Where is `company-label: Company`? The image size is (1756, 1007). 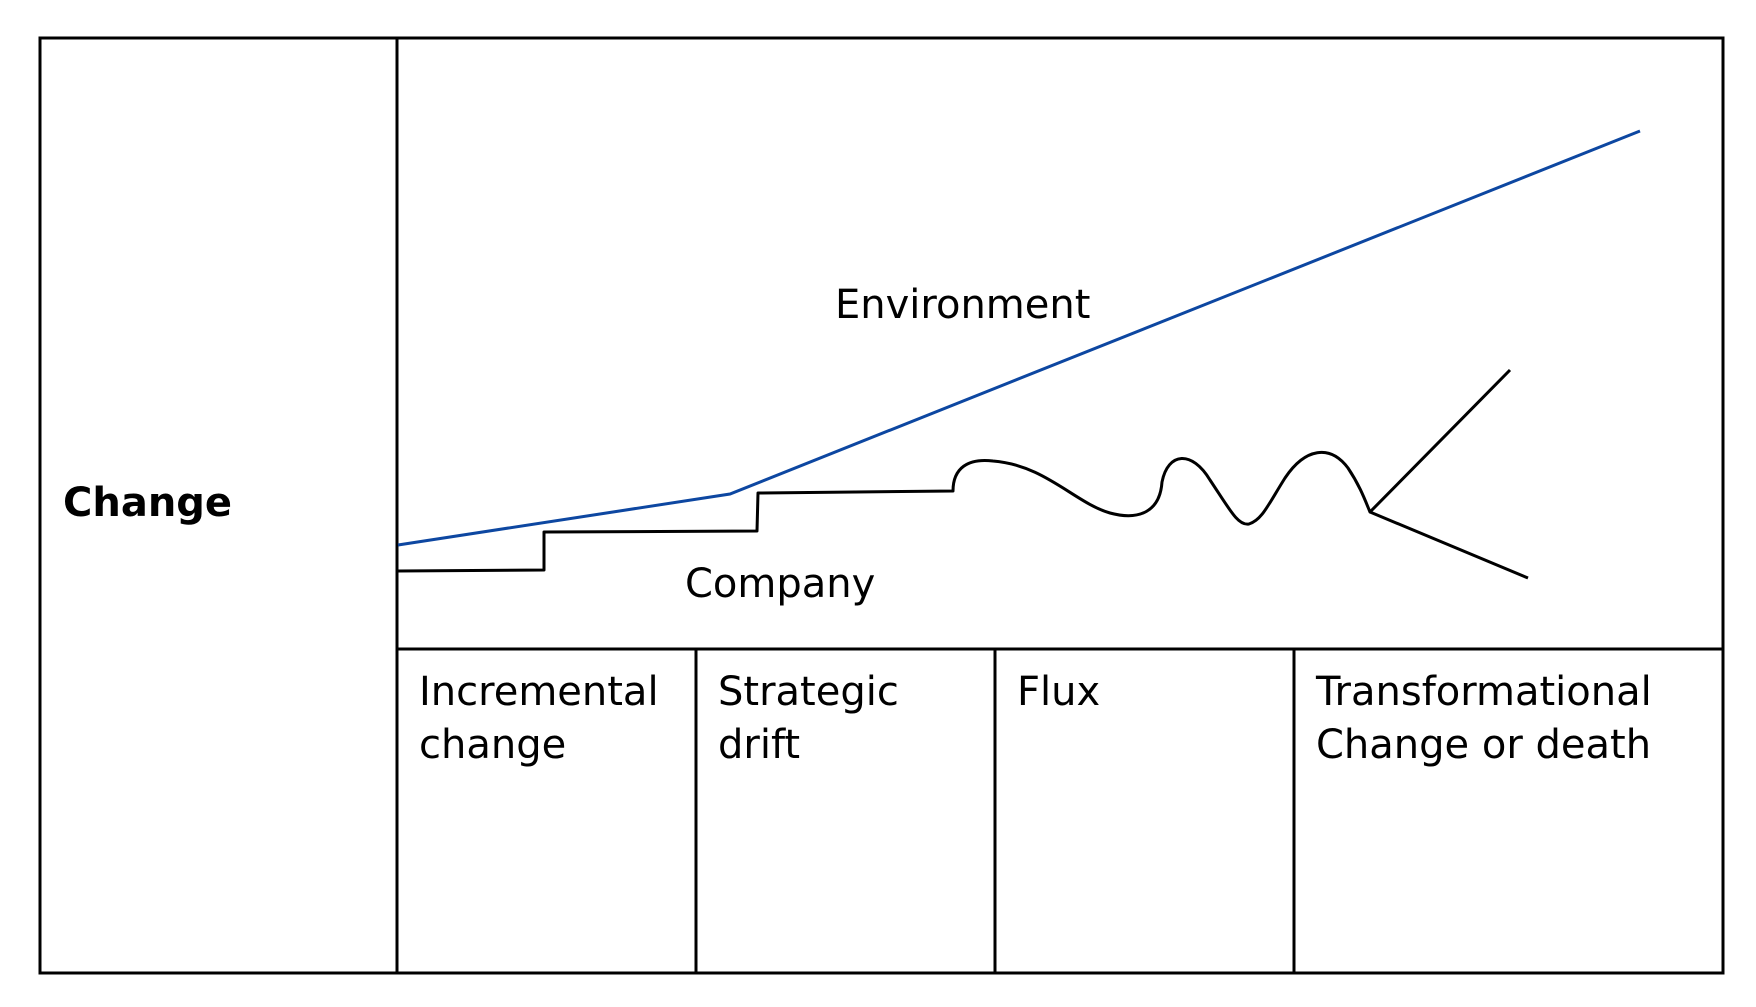 company-label: Company is located at coordinates (780, 584).